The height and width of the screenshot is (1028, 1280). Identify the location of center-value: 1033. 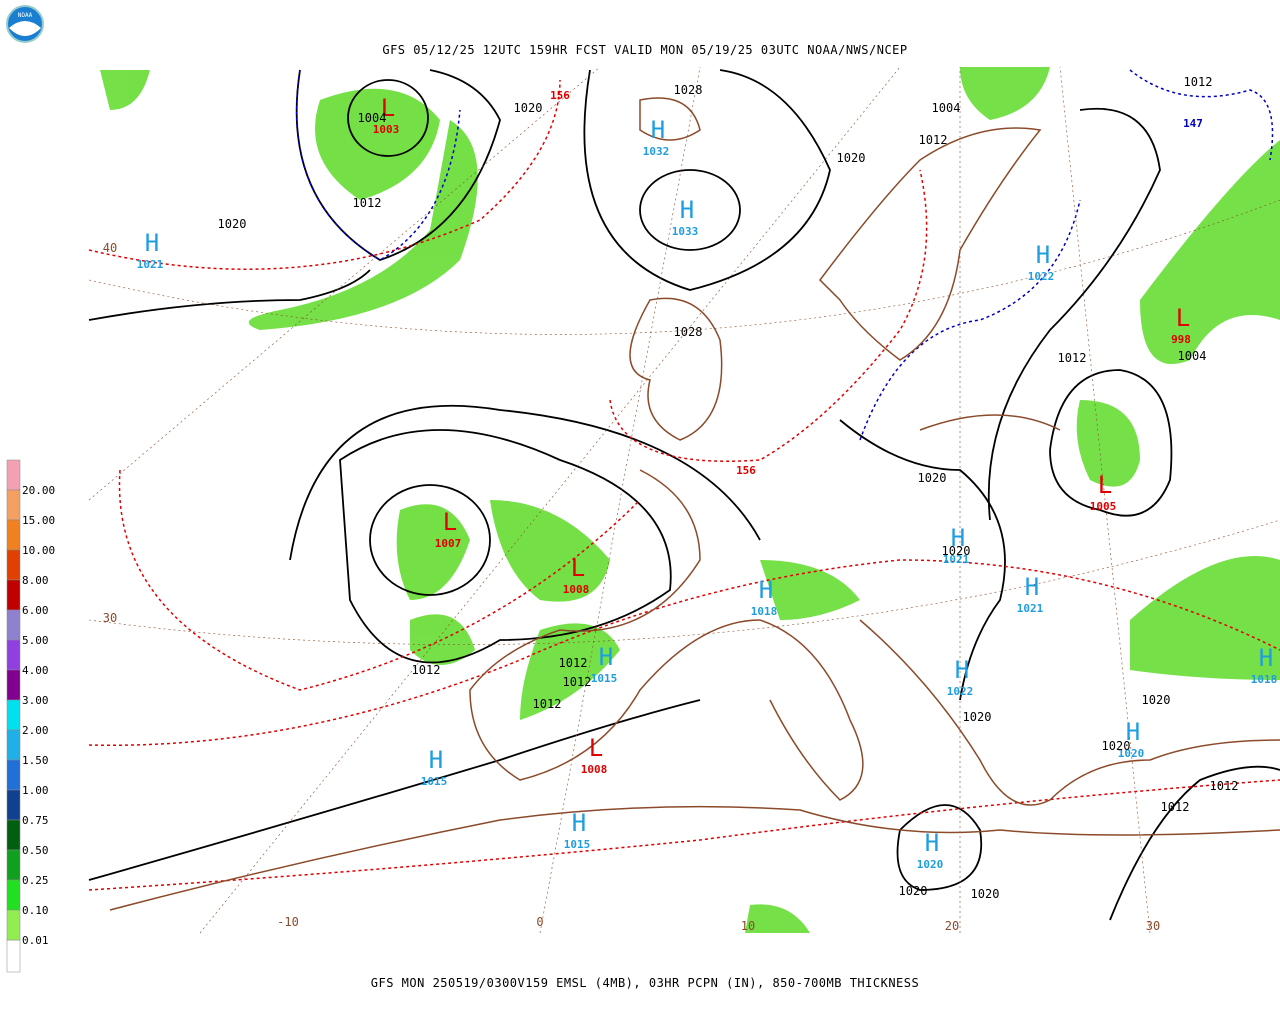
(685, 231).